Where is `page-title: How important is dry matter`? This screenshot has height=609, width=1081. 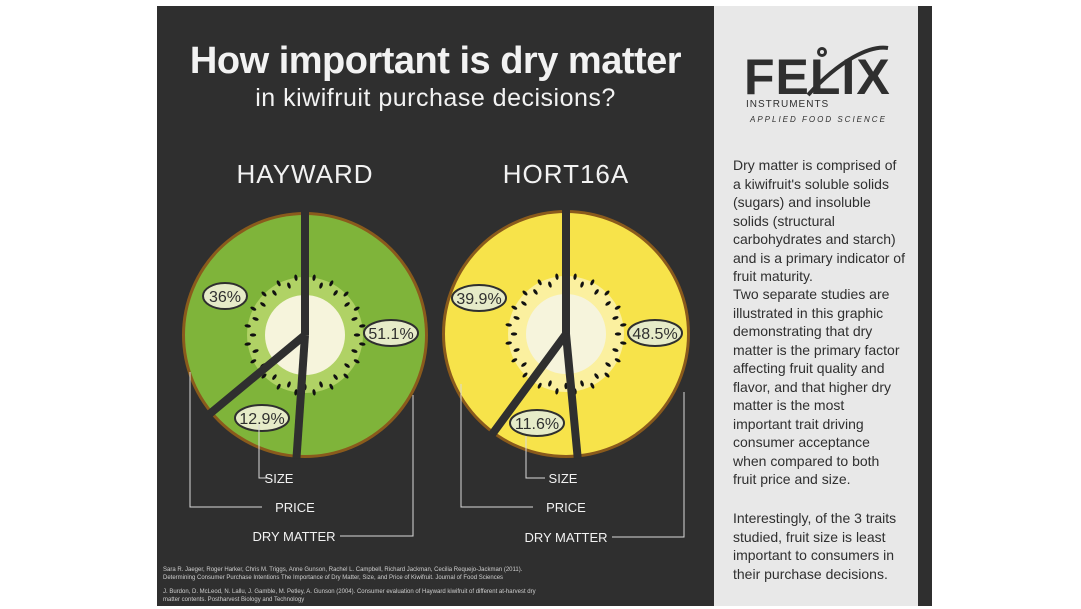
page-title: How important is dry matter is located at coordinates (435, 61).